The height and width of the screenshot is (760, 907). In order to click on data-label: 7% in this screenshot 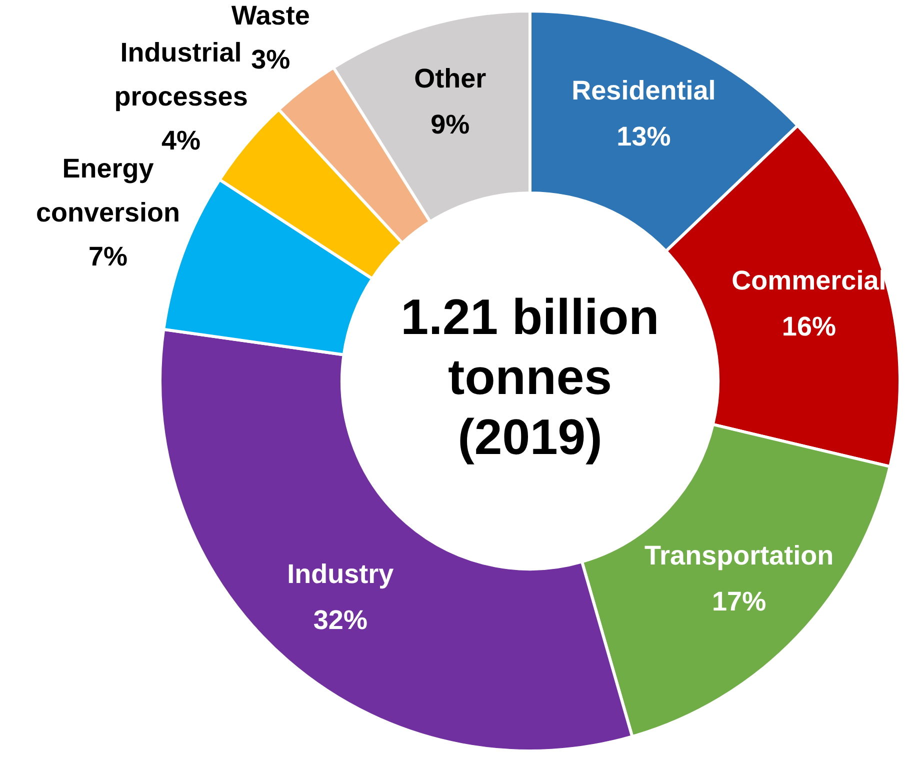, I will do `click(108, 257)`.